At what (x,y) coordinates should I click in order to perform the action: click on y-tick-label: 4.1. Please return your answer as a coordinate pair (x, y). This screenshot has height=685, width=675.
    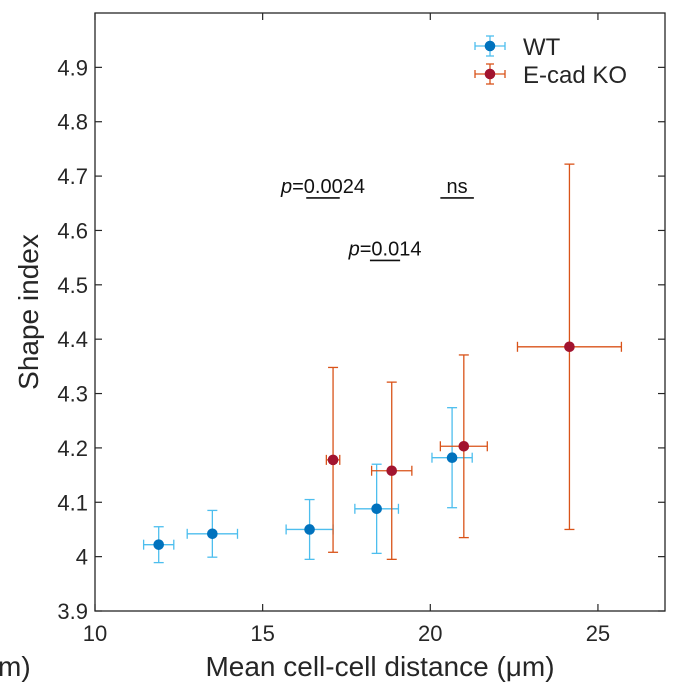
    Looking at the image, I should click on (72, 502).